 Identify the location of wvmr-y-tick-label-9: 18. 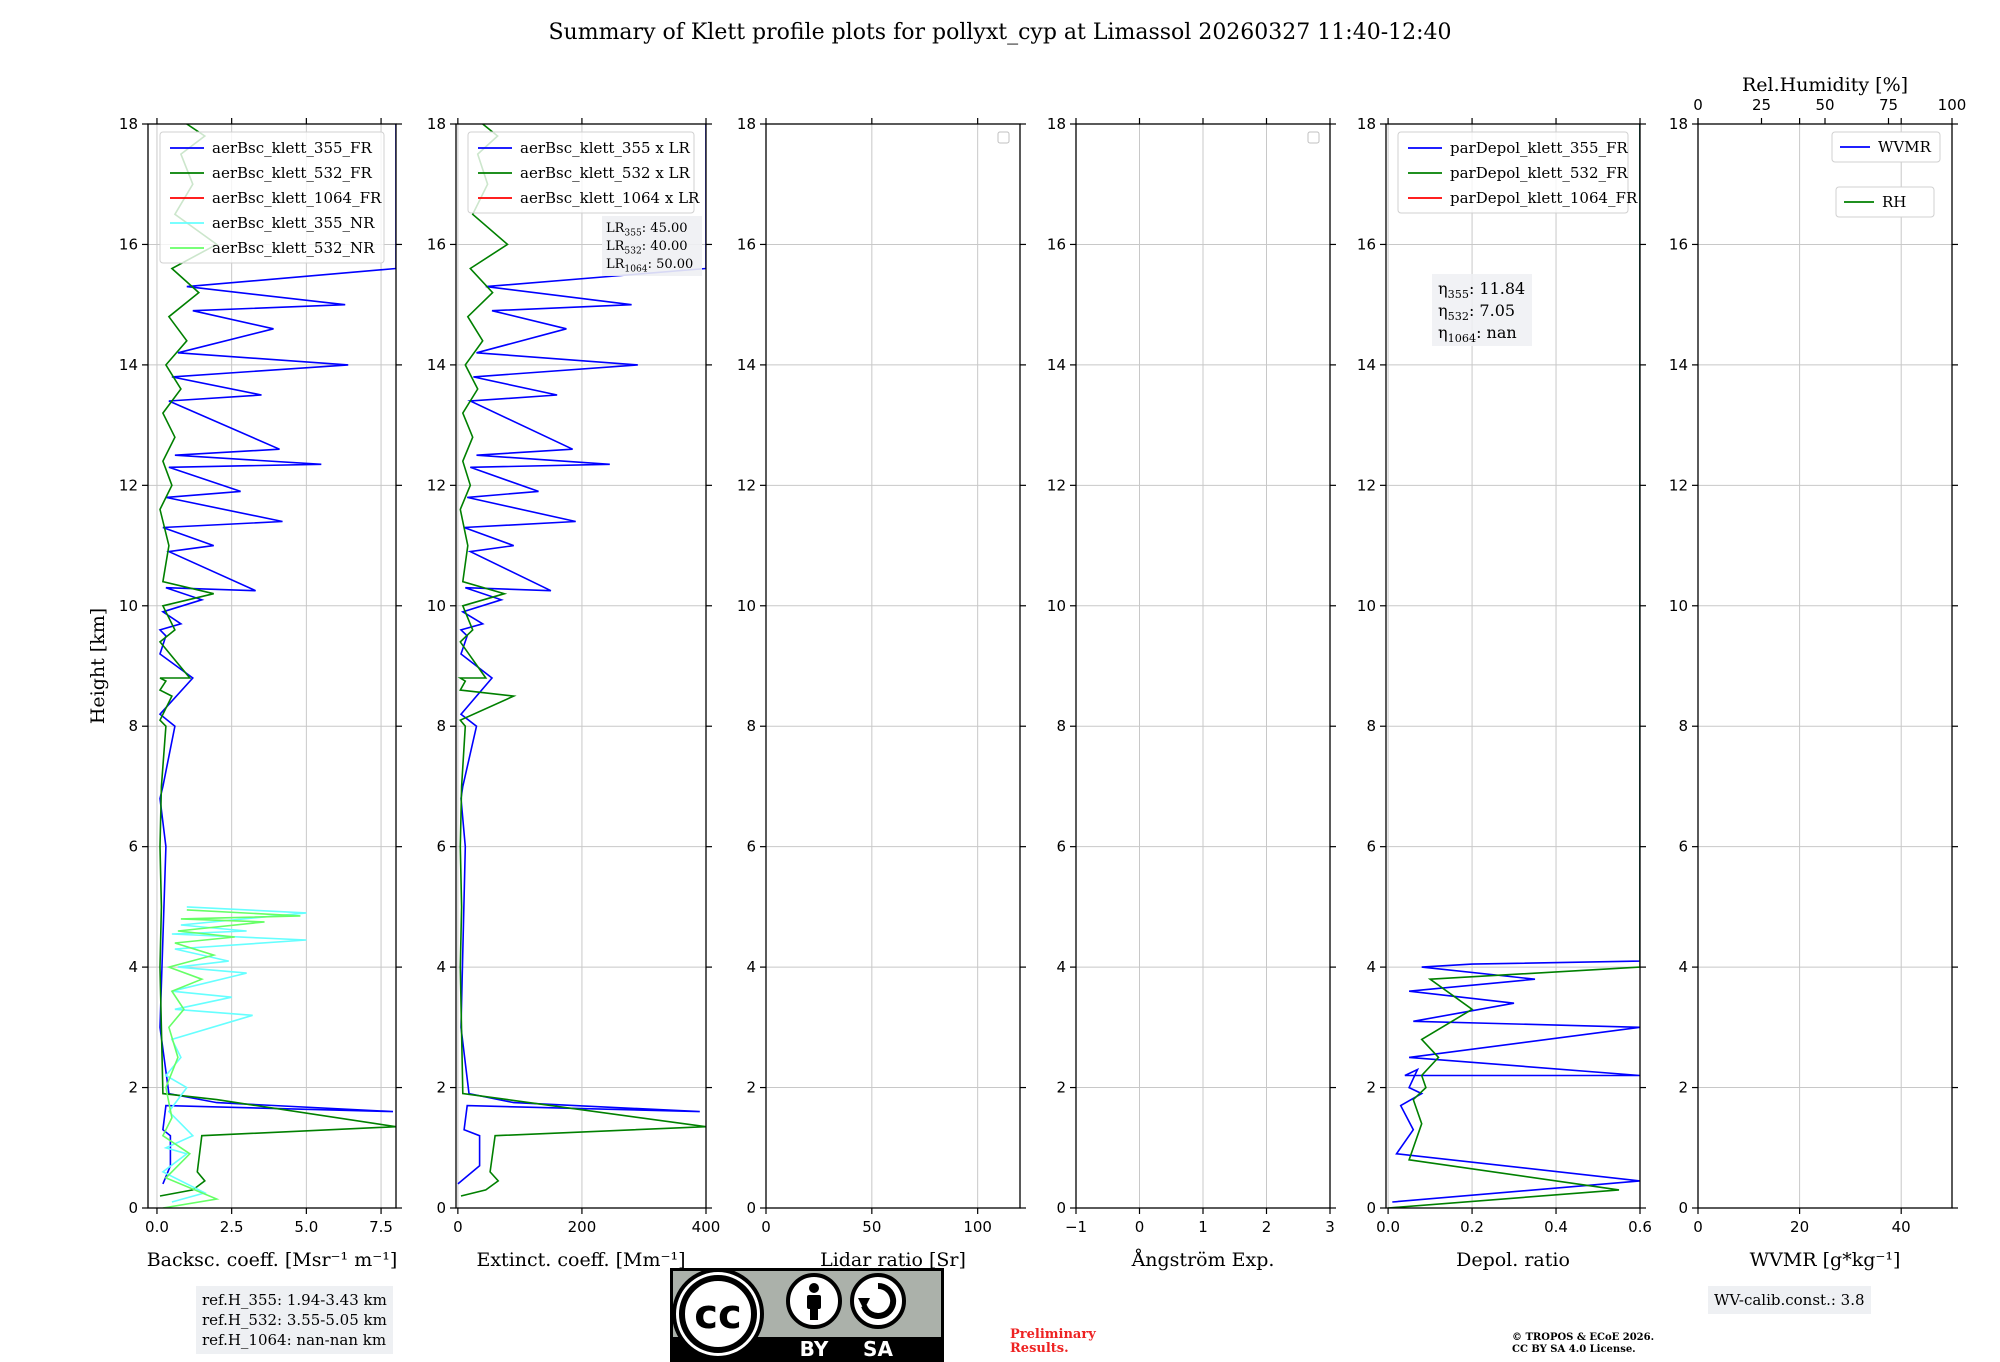
(1678, 124).